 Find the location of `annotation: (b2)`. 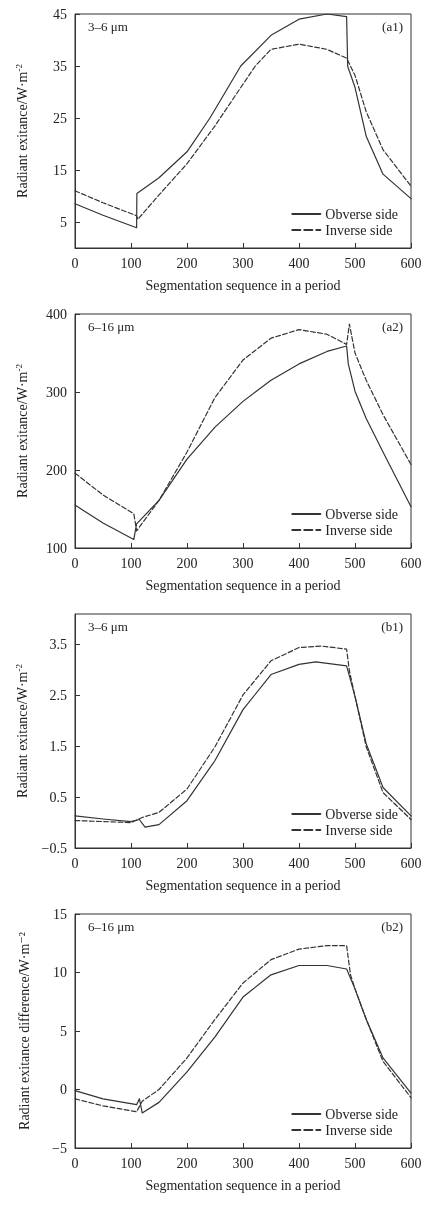

annotation: (b2) is located at coordinates (392, 926).